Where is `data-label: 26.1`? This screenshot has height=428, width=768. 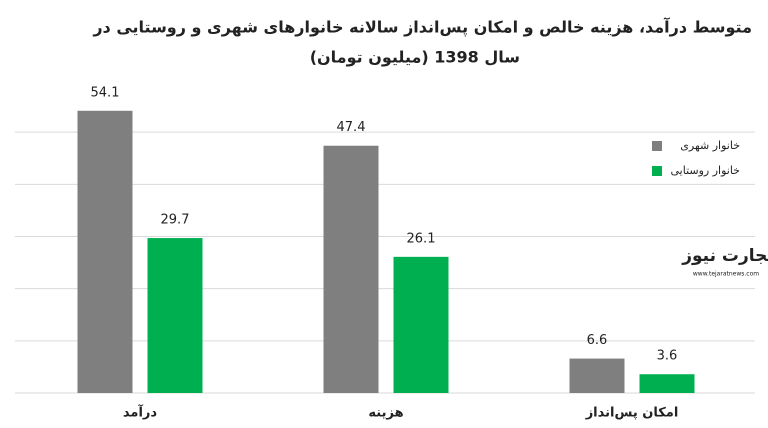 data-label: 26.1 is located at coordinates (421, 238).